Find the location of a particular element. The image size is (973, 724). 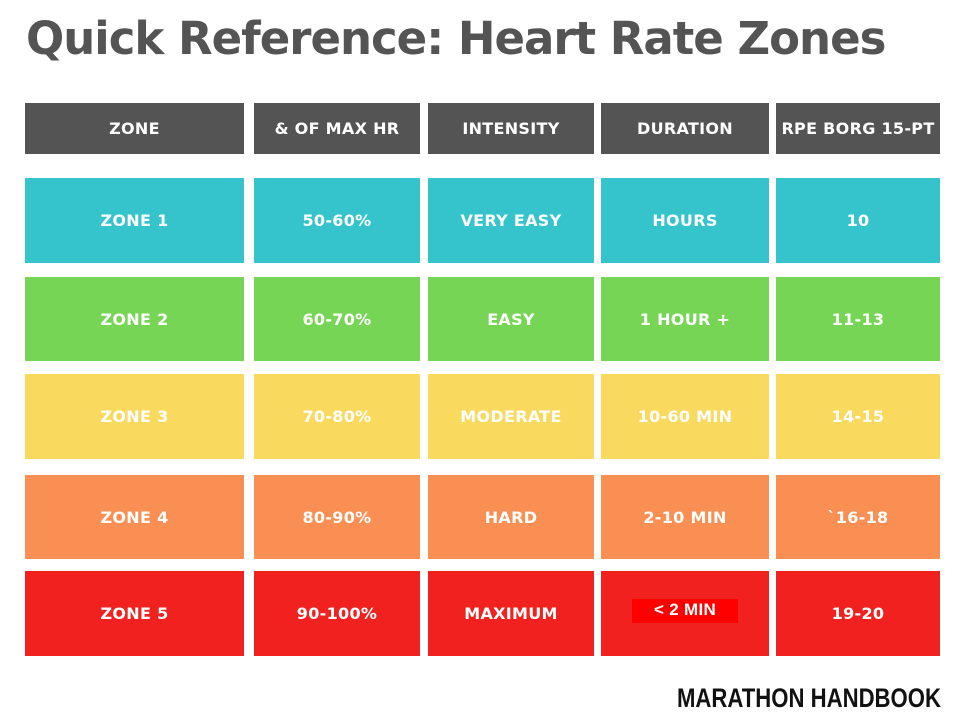

page-title: Quick Reference: Heart Rate Zones is located at coordinates (456, 38).